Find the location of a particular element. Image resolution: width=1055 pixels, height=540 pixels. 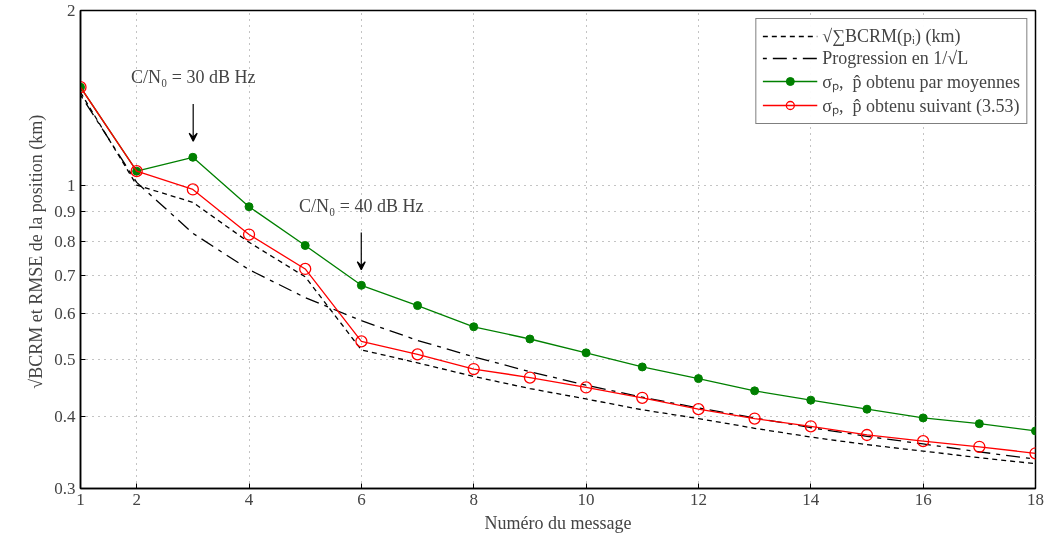

x-tick-label: 10 is located at coordinates (586, 499).